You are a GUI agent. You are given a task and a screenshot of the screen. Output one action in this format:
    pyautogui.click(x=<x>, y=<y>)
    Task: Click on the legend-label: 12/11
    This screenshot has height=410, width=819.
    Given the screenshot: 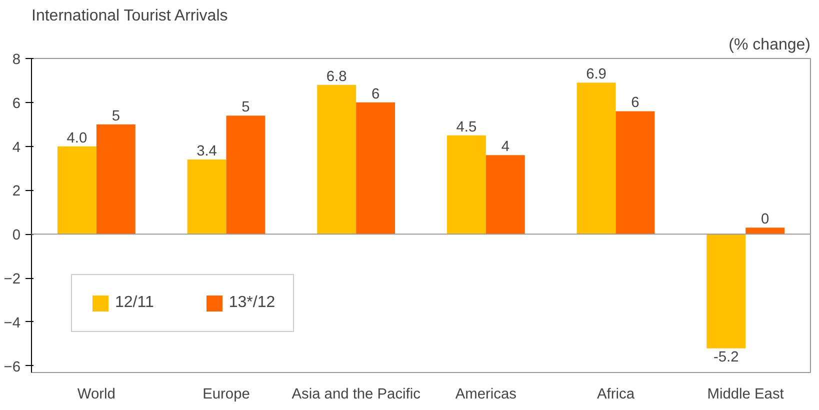 What is the action you would take?
    pyautogui.click(x=134, y=303)
    